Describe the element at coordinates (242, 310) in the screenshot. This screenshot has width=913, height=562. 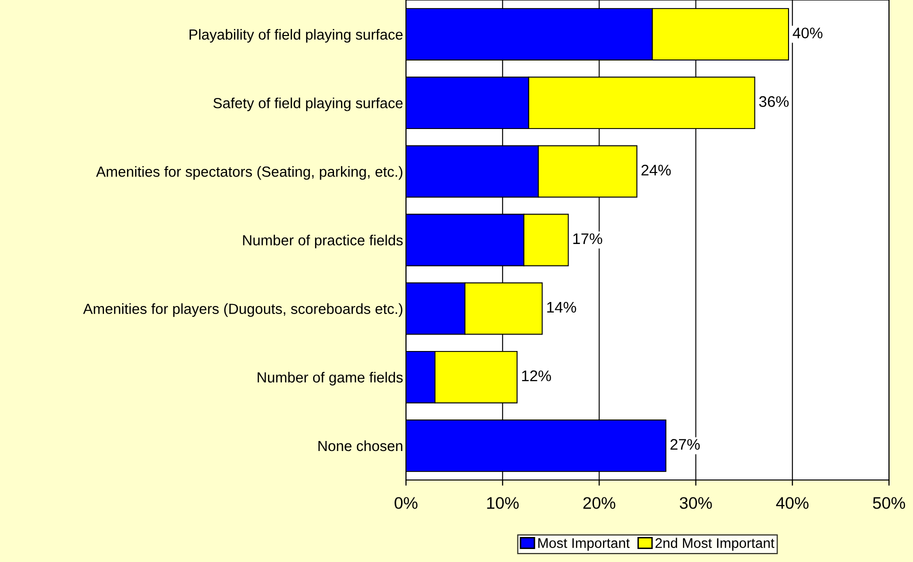
I see `y-tick-label: Amenities for players (Dugouts, scoreboards etc.)` at that location.